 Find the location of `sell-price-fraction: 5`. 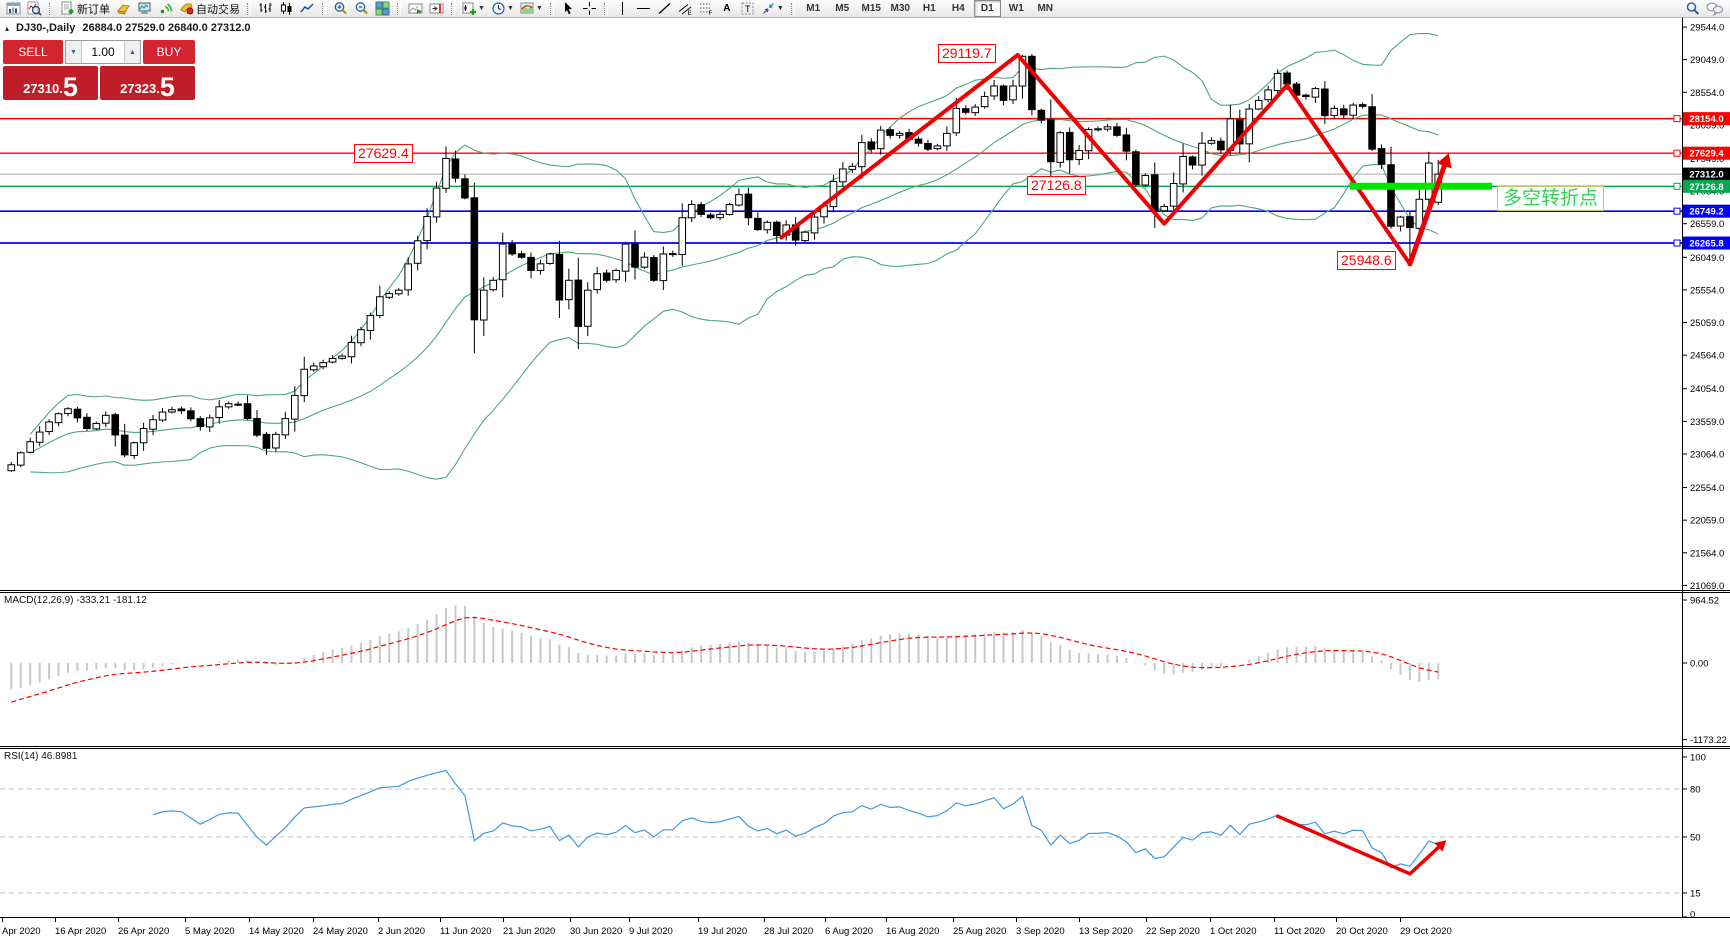

sell-price-fraction: 5 is located at coordinates (70, 86).